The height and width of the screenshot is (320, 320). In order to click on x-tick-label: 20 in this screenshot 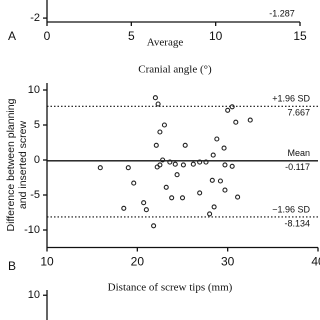, I will do `click(138, 262)`.